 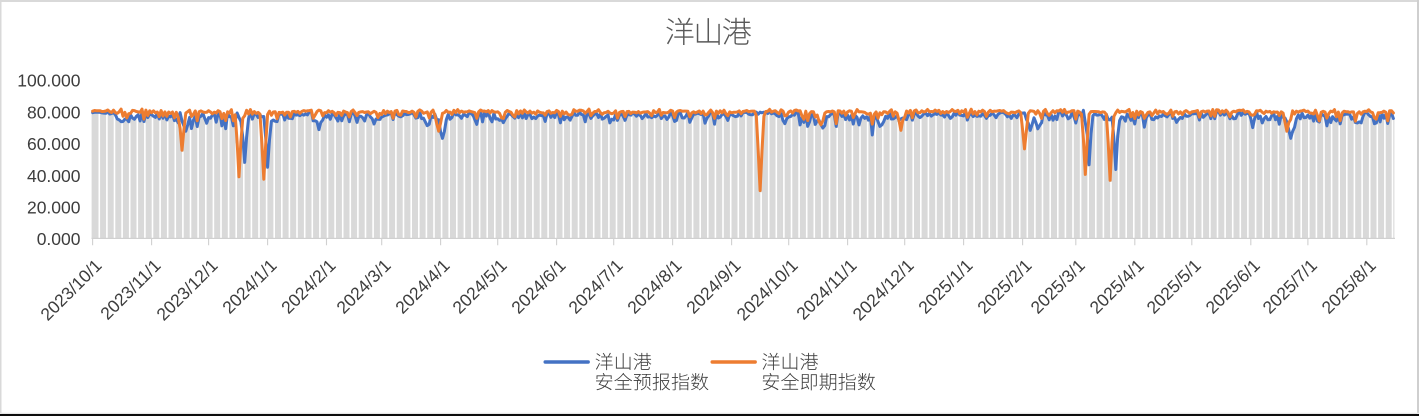 What do you see at coordinates (54, 112) in the screenshot?
I see `svg-text: 80.000` at bounding box center [54, 112].